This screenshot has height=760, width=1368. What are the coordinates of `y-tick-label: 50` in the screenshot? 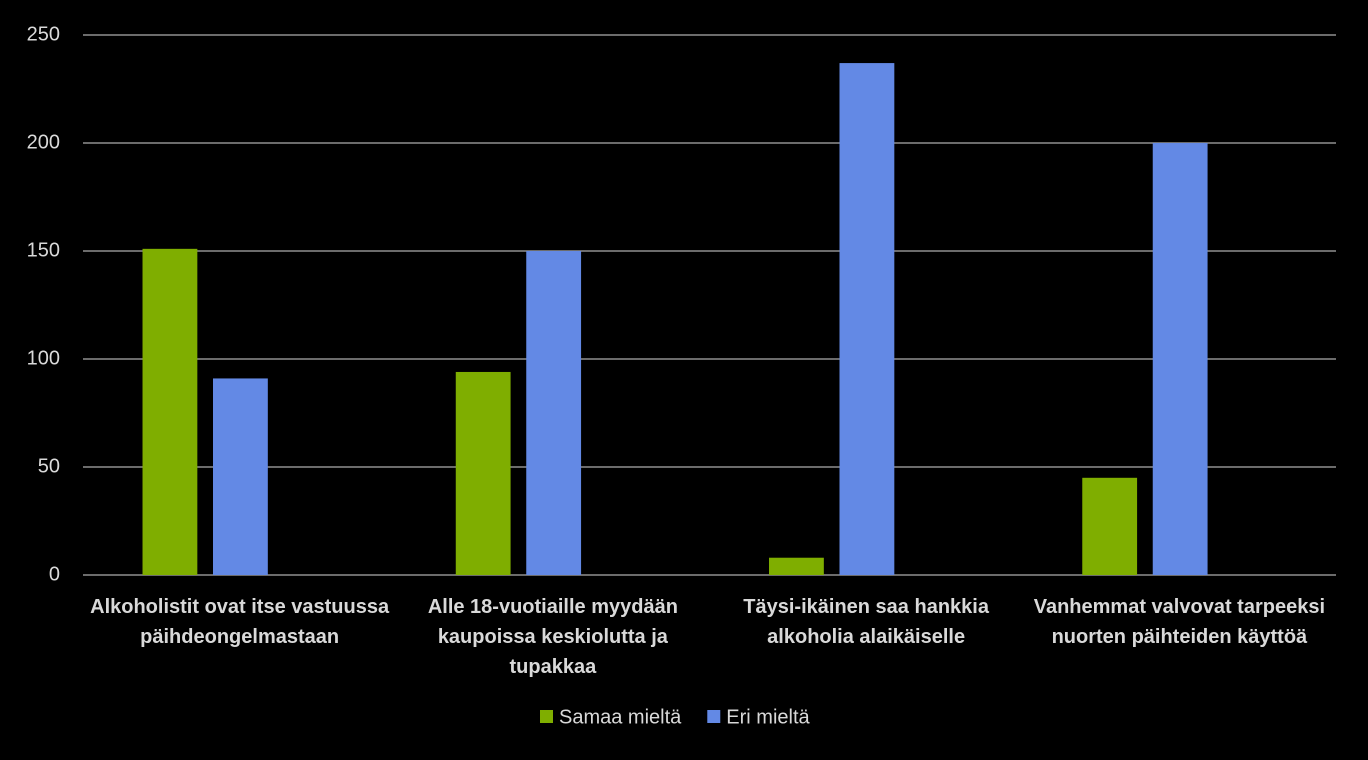 It's located at (49, 466).